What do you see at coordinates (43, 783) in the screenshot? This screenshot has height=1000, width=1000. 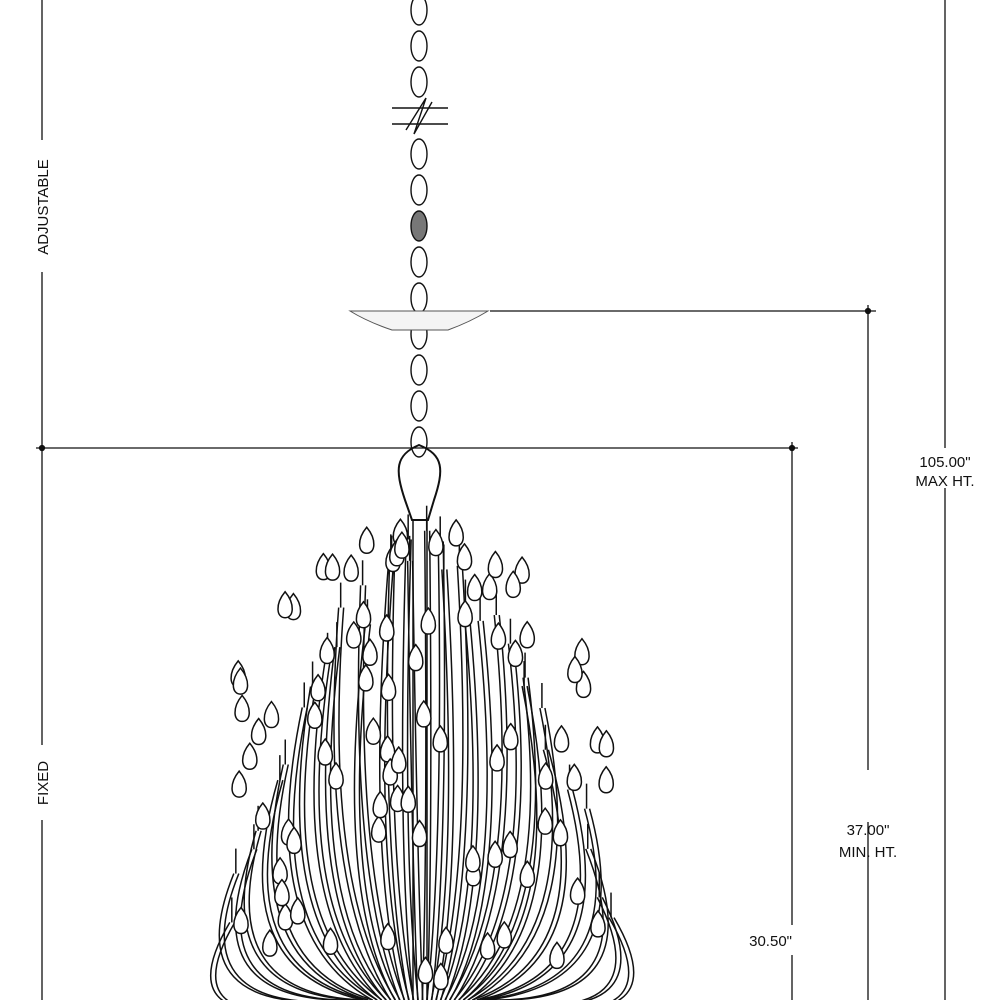 I see `fixed-label: FIXED` at bounding box center [43, 783].